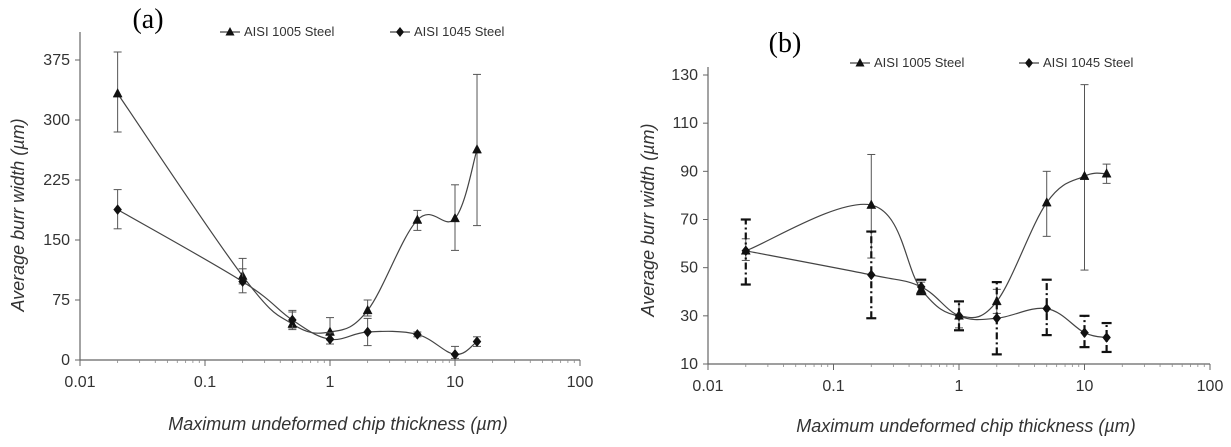  I want to click on y-tick-label: 0, so click(65, 360).